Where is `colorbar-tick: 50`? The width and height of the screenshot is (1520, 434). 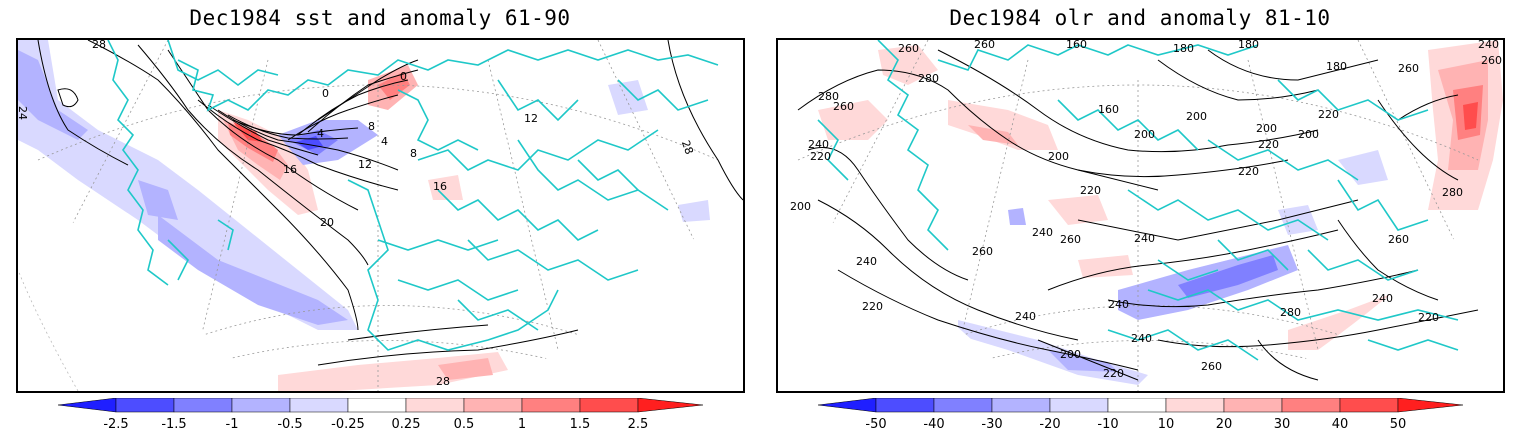
colorbar-tick: 50 is located at coordinates (1398, 423).